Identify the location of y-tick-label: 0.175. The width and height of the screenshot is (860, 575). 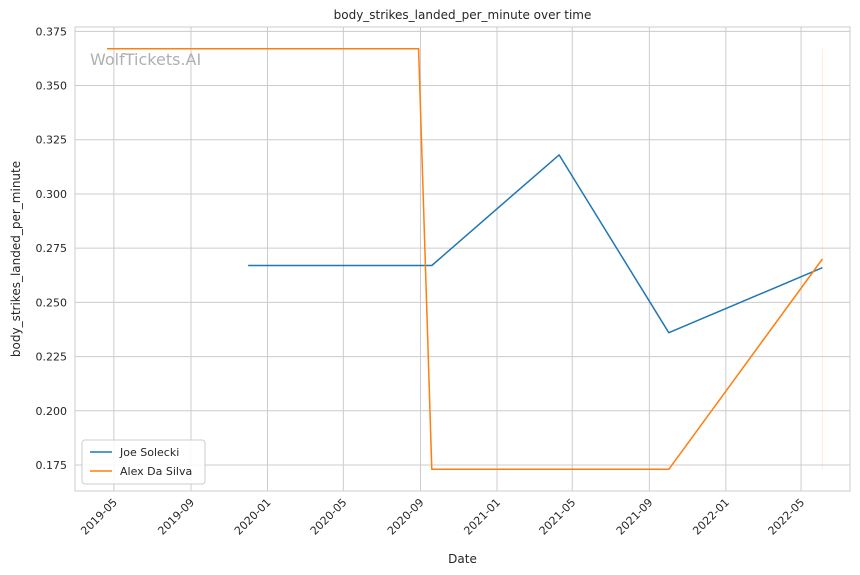
(52, 465).